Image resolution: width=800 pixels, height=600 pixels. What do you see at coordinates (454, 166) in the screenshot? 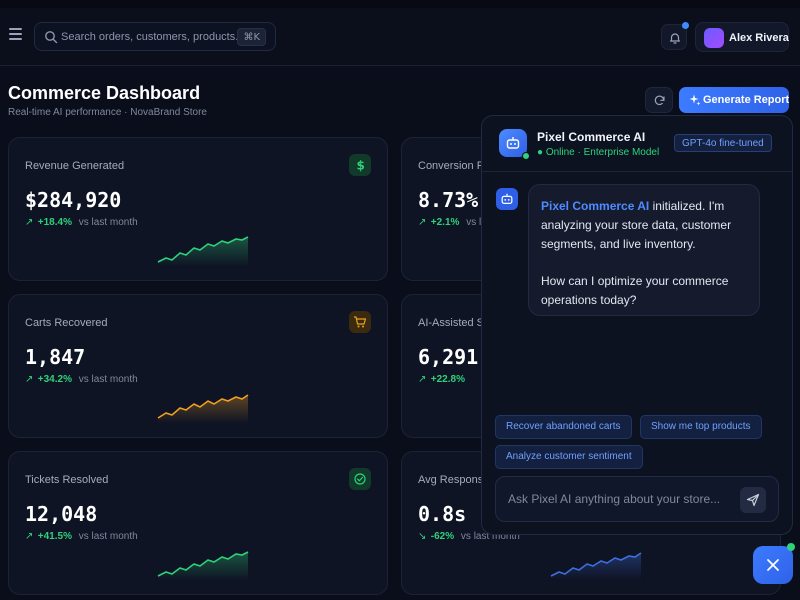
I see `metric-label: Conversion Ra` at bounding box center [454, 166].